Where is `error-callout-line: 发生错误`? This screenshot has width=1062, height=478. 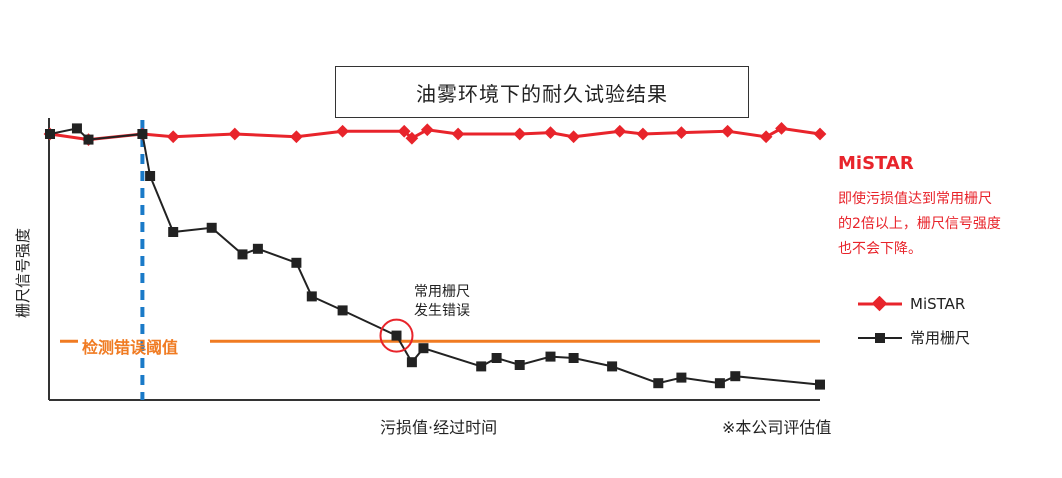
error-callout-line: 发生错误 is located at coordinates (442, 311).